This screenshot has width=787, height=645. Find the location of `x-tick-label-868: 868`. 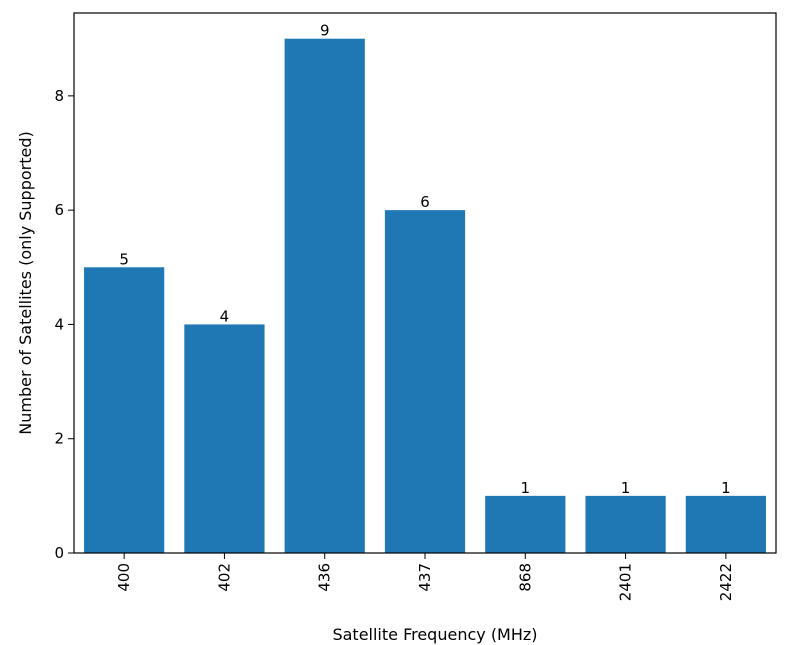

x-tick-label-868: 868 is located at coordinates (525, 577).